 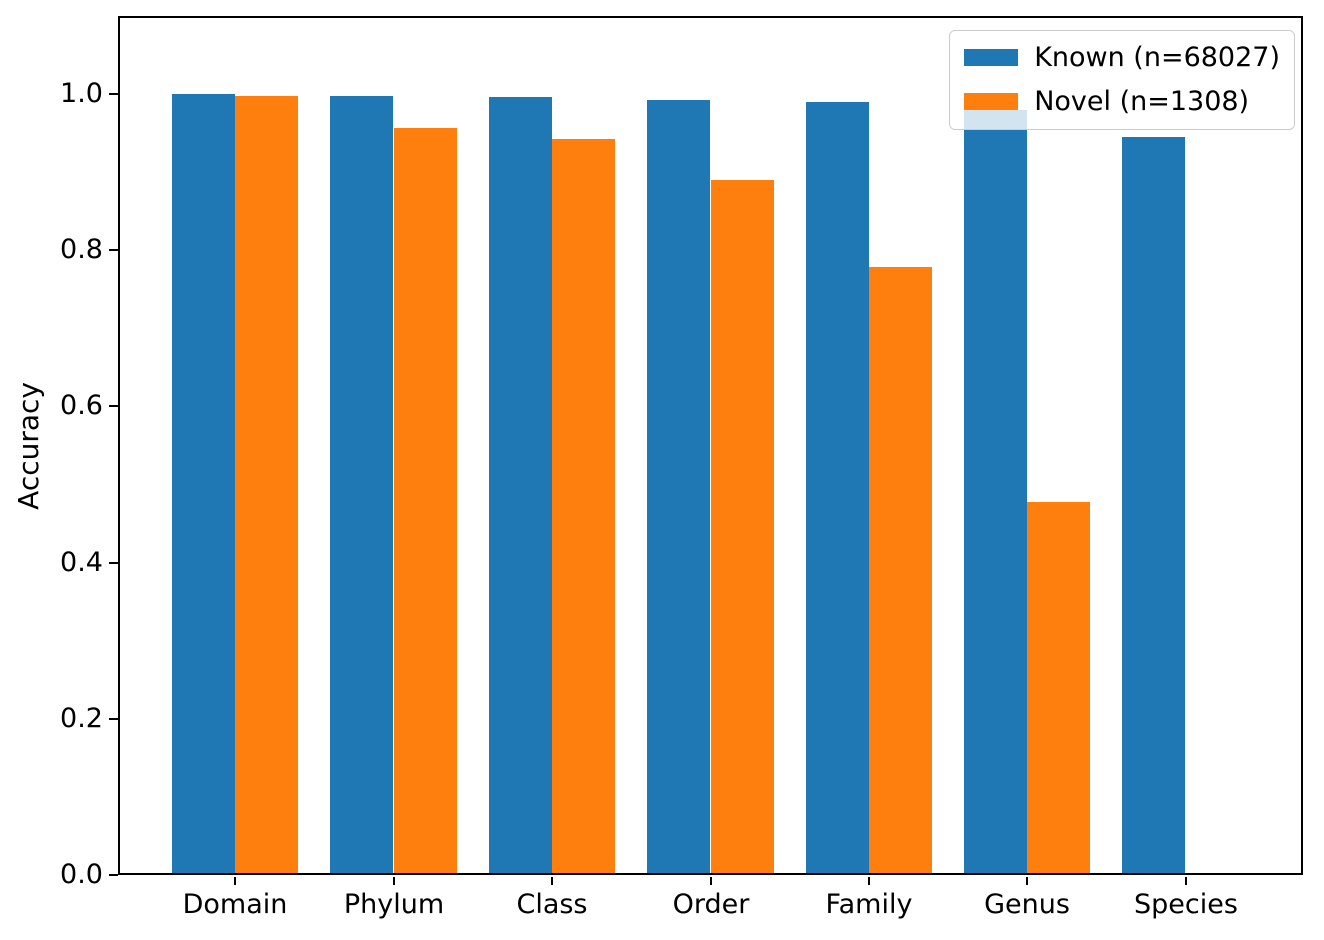 What do you see at coordinates (991, 102) in the screenshot?
I see `legend-swatch-novel` at bounding box center [991, 102].